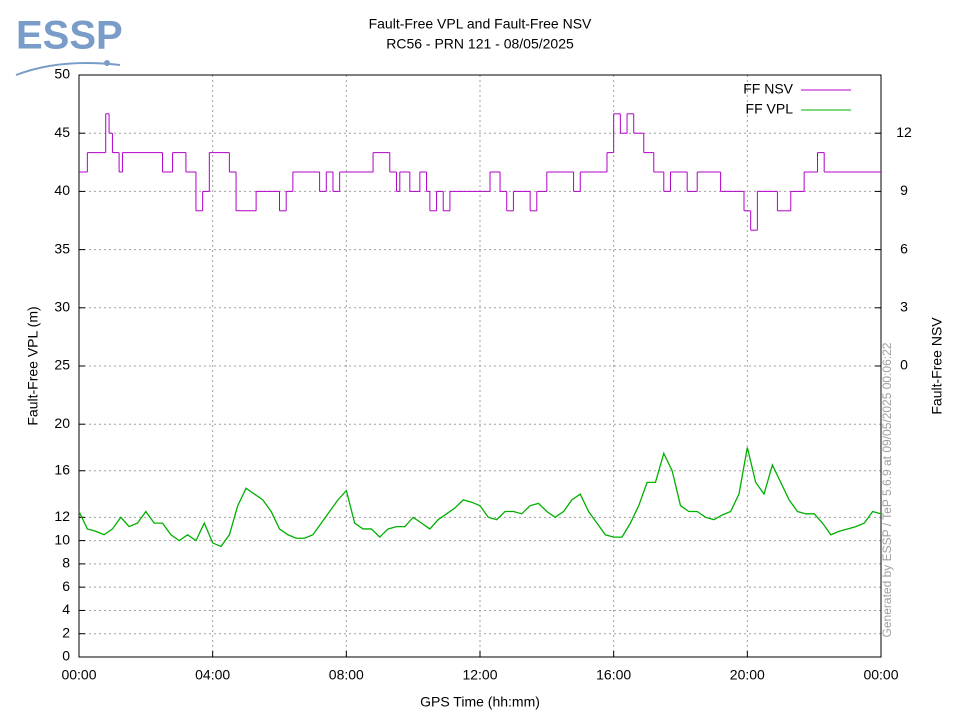 The image size is (960, 720). I want to click on y-tick-label: 16, so click(62, 469).